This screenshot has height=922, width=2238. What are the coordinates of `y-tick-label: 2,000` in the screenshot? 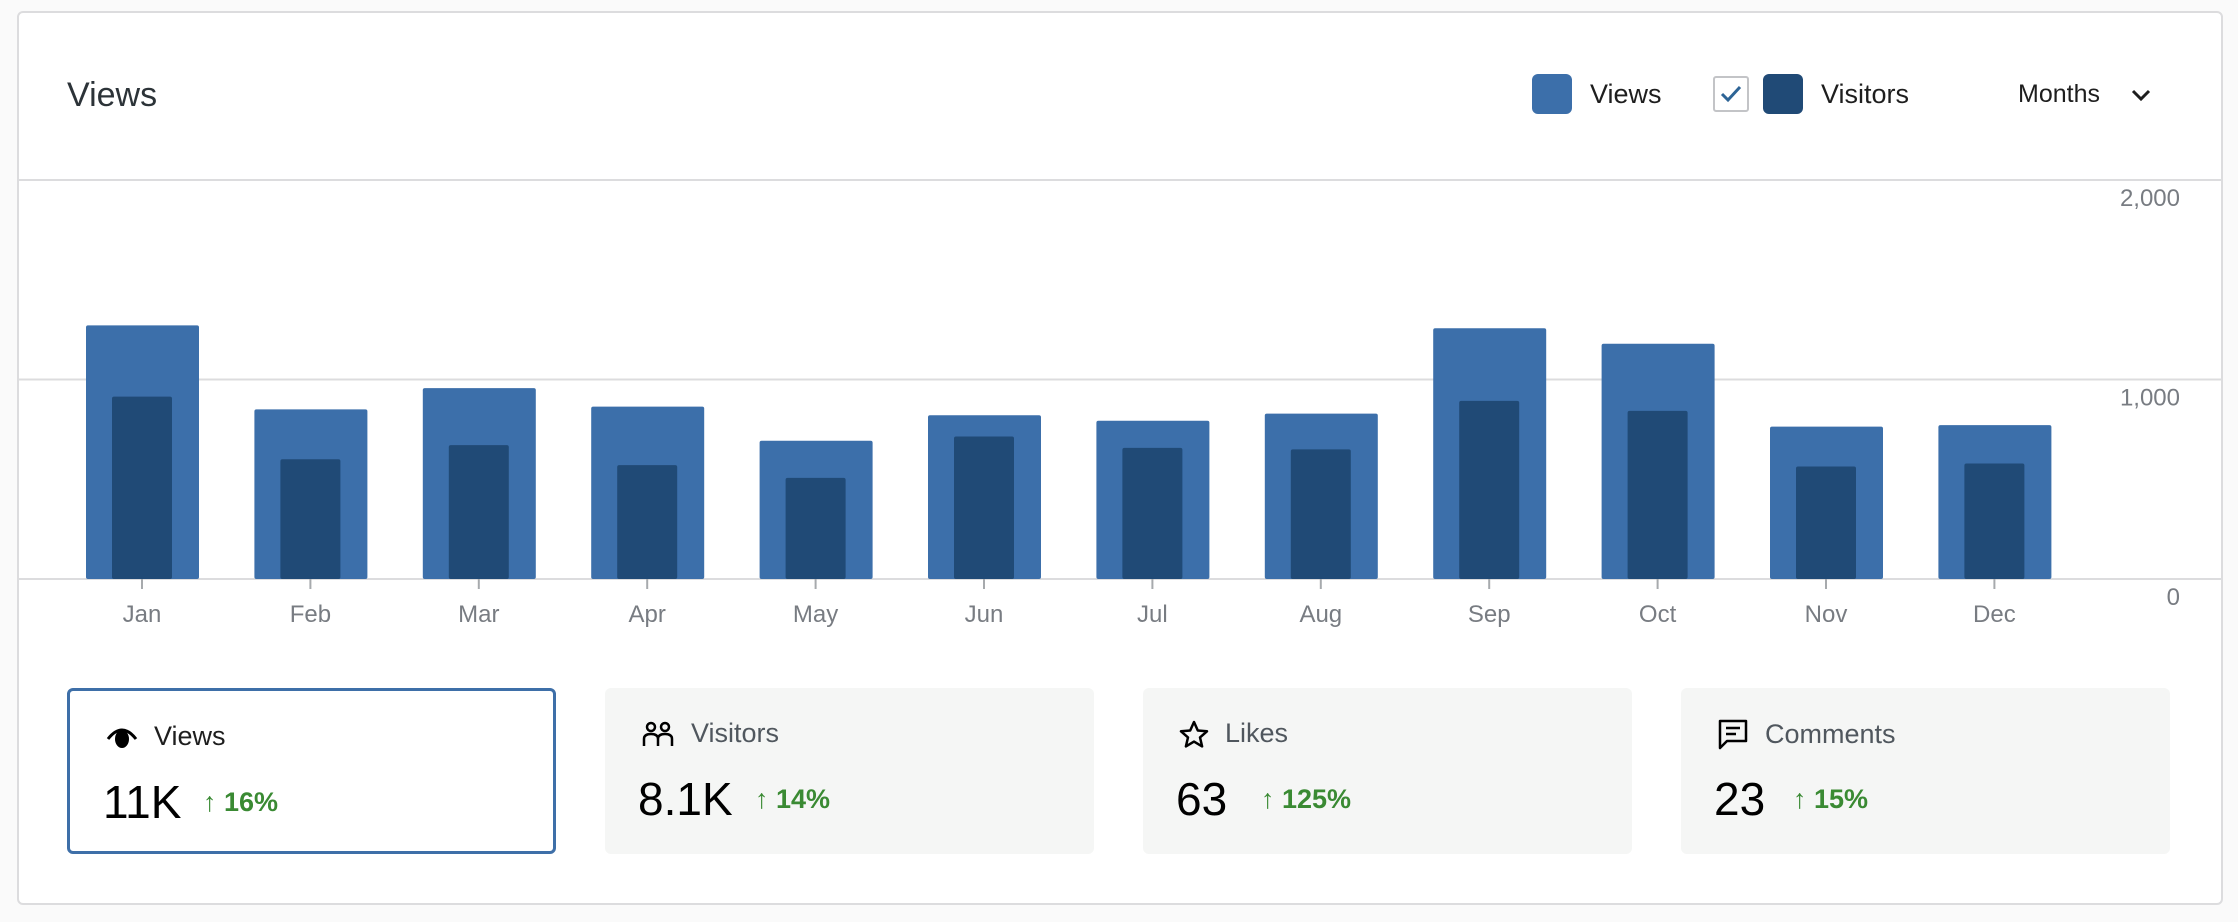 It's located at (2150, 198).